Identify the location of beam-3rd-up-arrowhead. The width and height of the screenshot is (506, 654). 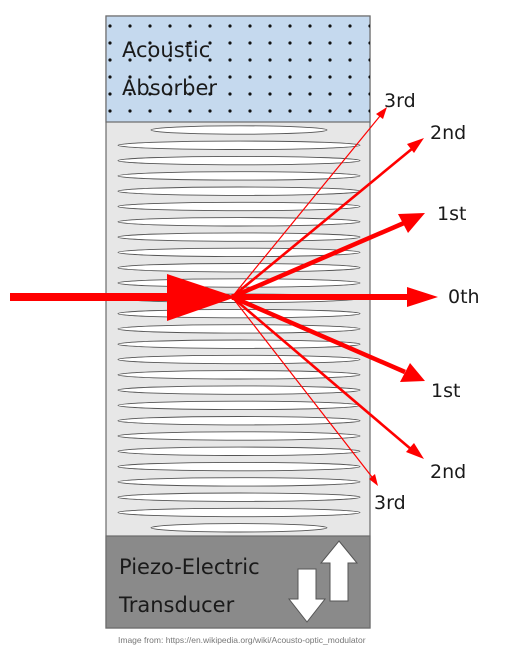
(381, 113).